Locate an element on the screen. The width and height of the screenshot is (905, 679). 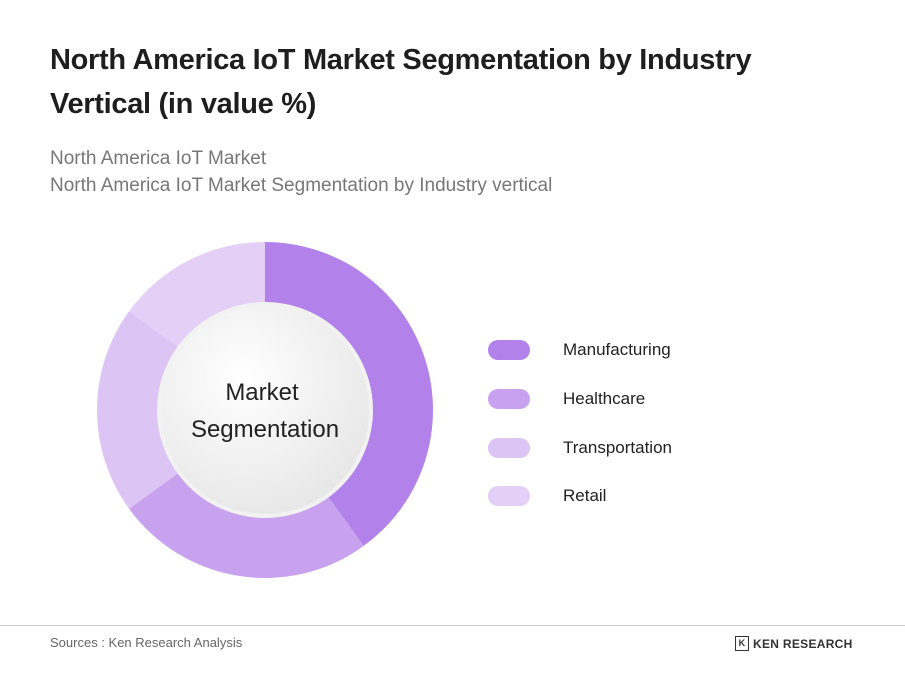
slice-transportation is located at coordinates (139, 410).